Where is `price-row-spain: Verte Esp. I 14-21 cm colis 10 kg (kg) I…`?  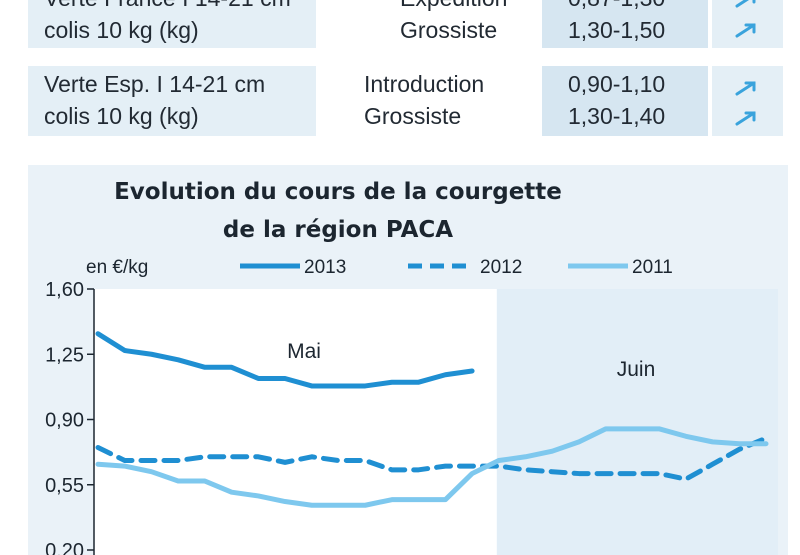
price-row-spain: Verte Esp. I 14-21 cm colis 10 kg (kg) I… is located at coordinates (405, 101).